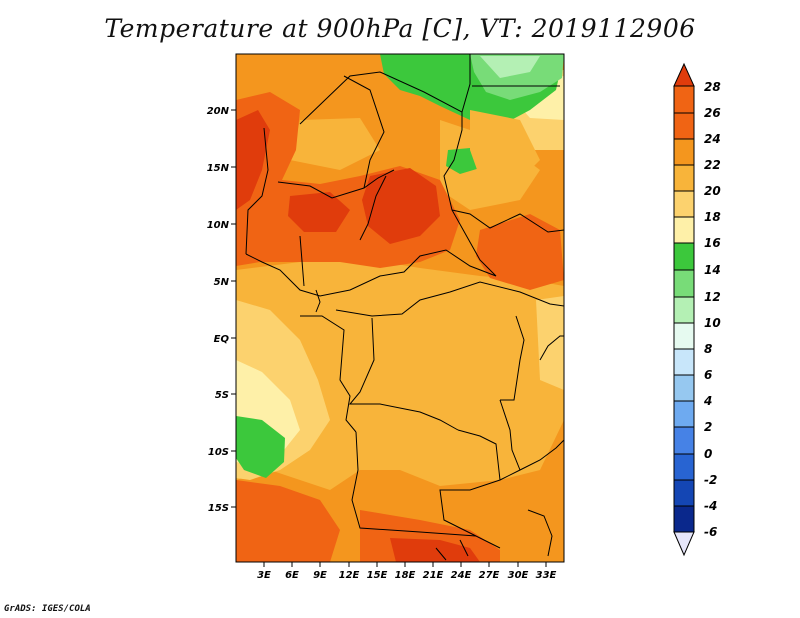  What do you see at coordinates (710, 480) in the screenshot?
I see `colorbar-label: -2` at bounding box center [710, 480].